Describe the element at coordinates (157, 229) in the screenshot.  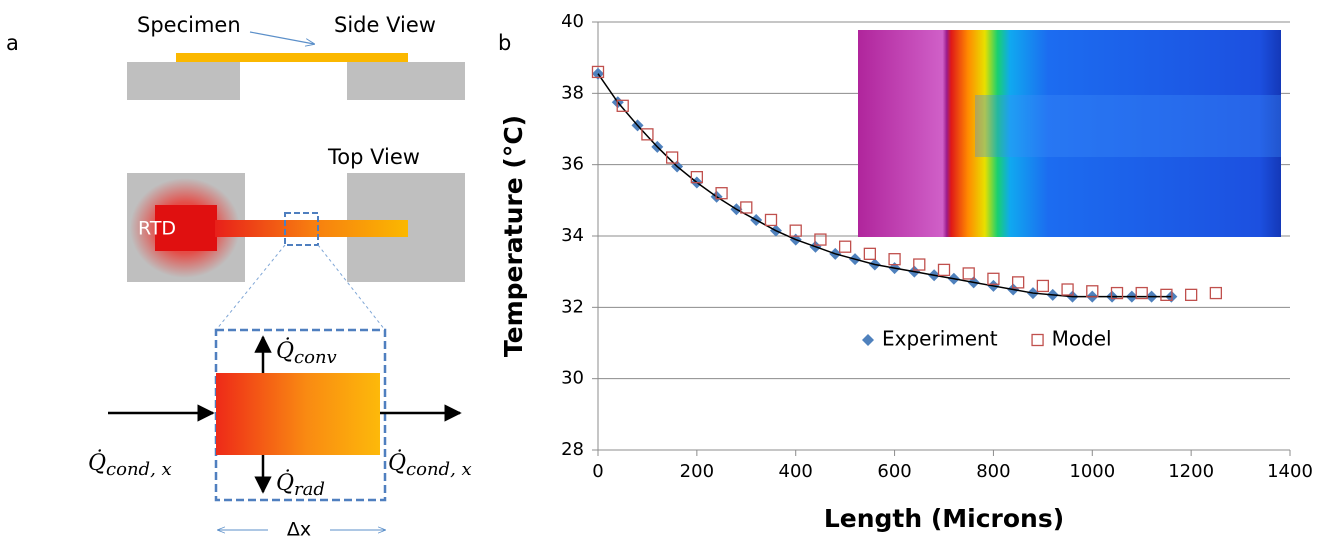
I see `rtd-label: RTD` at that location.